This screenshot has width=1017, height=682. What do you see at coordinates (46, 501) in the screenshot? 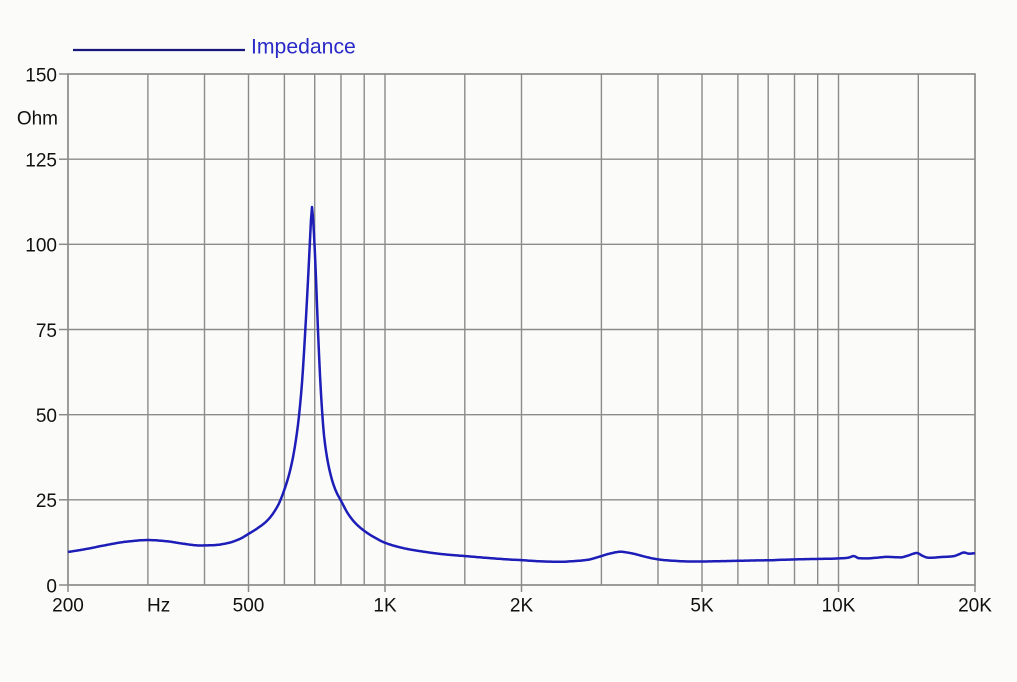
I see `svg-text: 25` at bounding box center [46, 501].